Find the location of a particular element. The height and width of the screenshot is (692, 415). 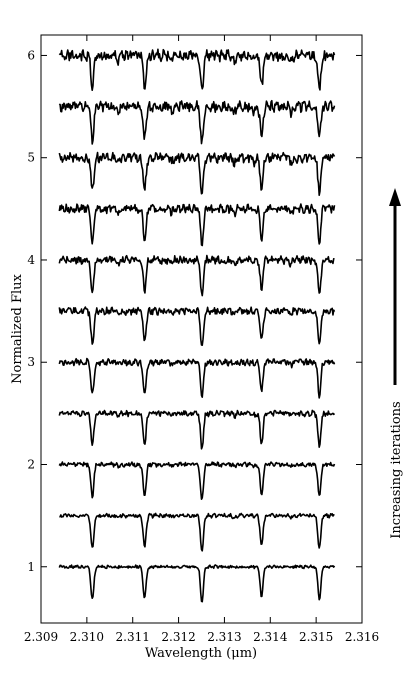

x-tick-label: 2.311 is located at coordinates (133, 637).